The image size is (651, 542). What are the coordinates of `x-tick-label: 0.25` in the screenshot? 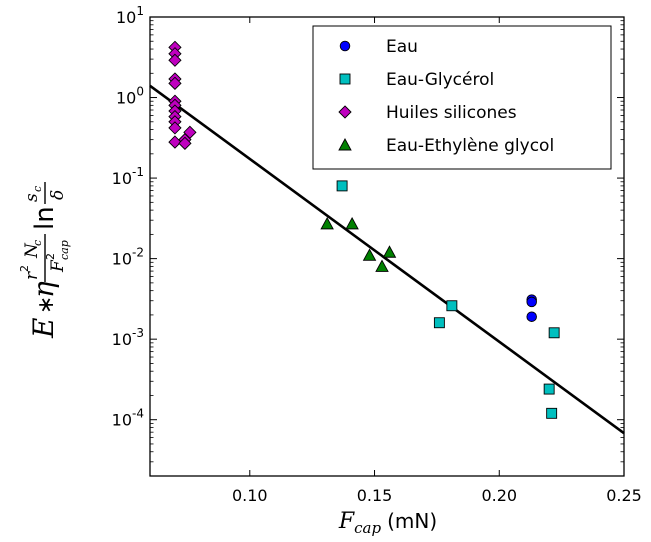 It's located at (624, 495).